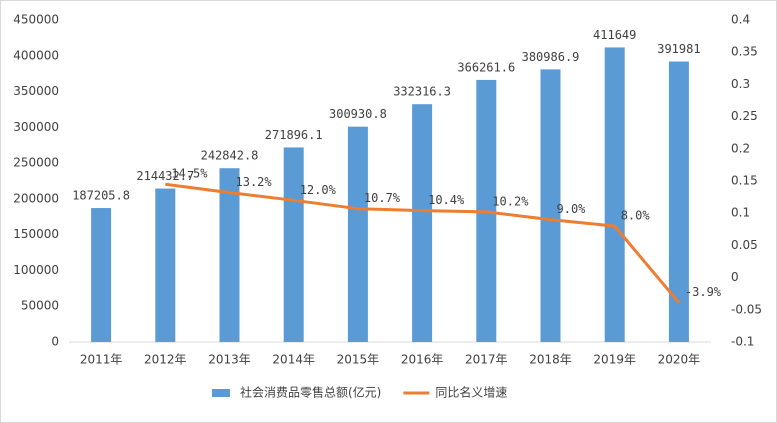 The width and height of the screenshot is (777, 423). What do you see at coordinates (36, 163) in the screenshot?
I see `y-tick-label: 250000` at bounding box center [36, 163].